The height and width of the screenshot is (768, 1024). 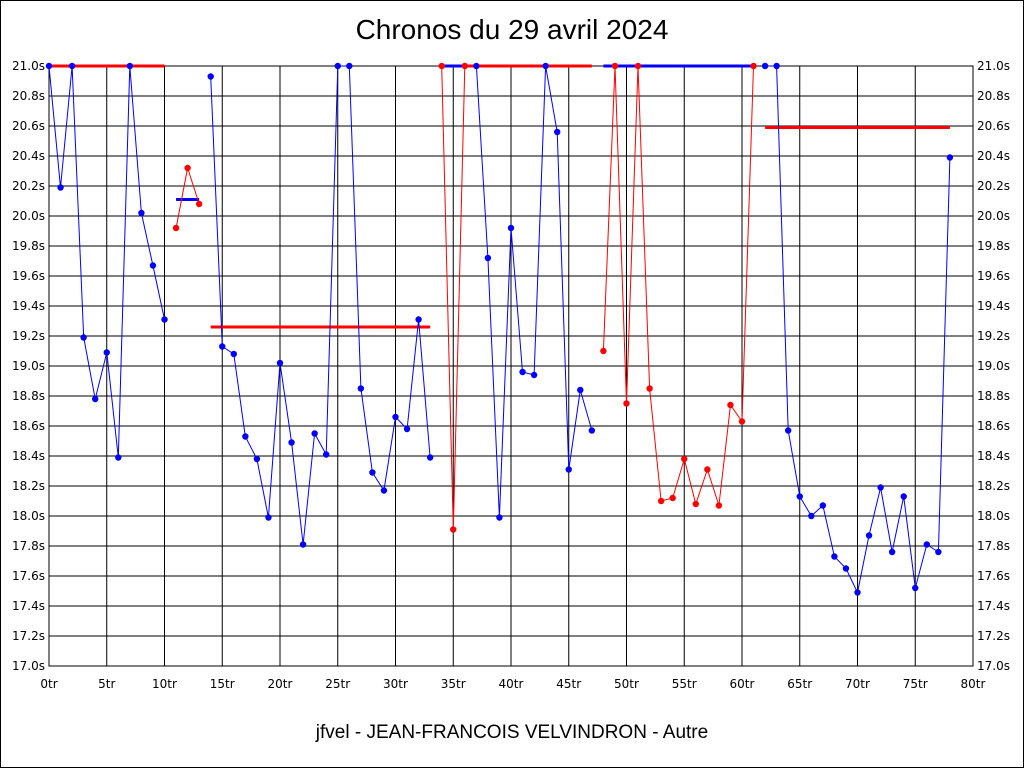 What do you see at coordinates (28, 666) in the screenshot?
I see `y-tick-label-left: 17.0s` at bounding box center [28, 666].